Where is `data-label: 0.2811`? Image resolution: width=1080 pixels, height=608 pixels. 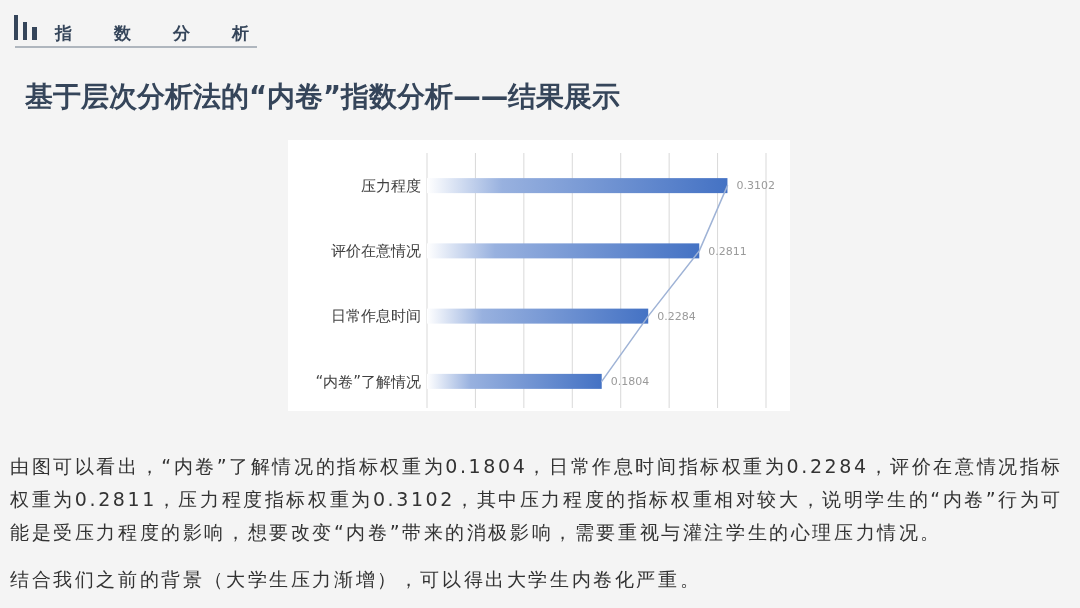
data-label: 0.2811 is located at coordinates (727, 251).